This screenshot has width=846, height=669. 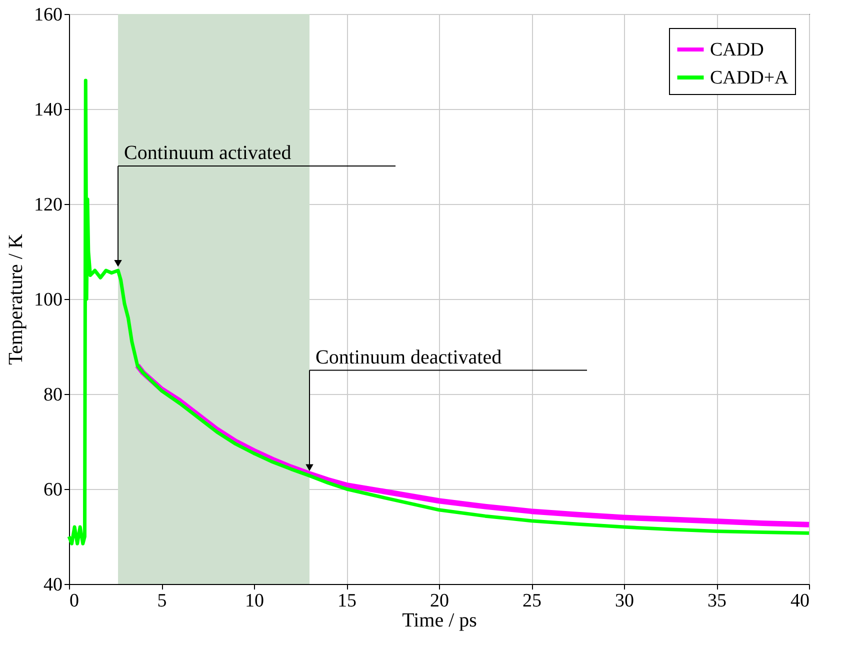 What do you see at coordinates (347, 601) in the screenshot?
I see `x-tick-label: 15` at bounding box center [347, 601].